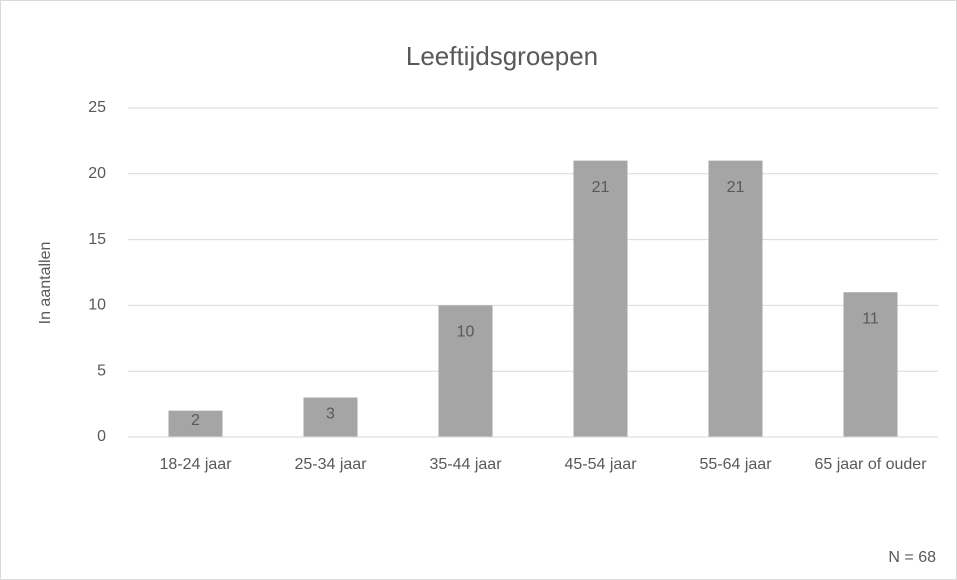  Describe the element at coordinates (195, 420) in the screenshot. I see `data-label: 2` at that location.